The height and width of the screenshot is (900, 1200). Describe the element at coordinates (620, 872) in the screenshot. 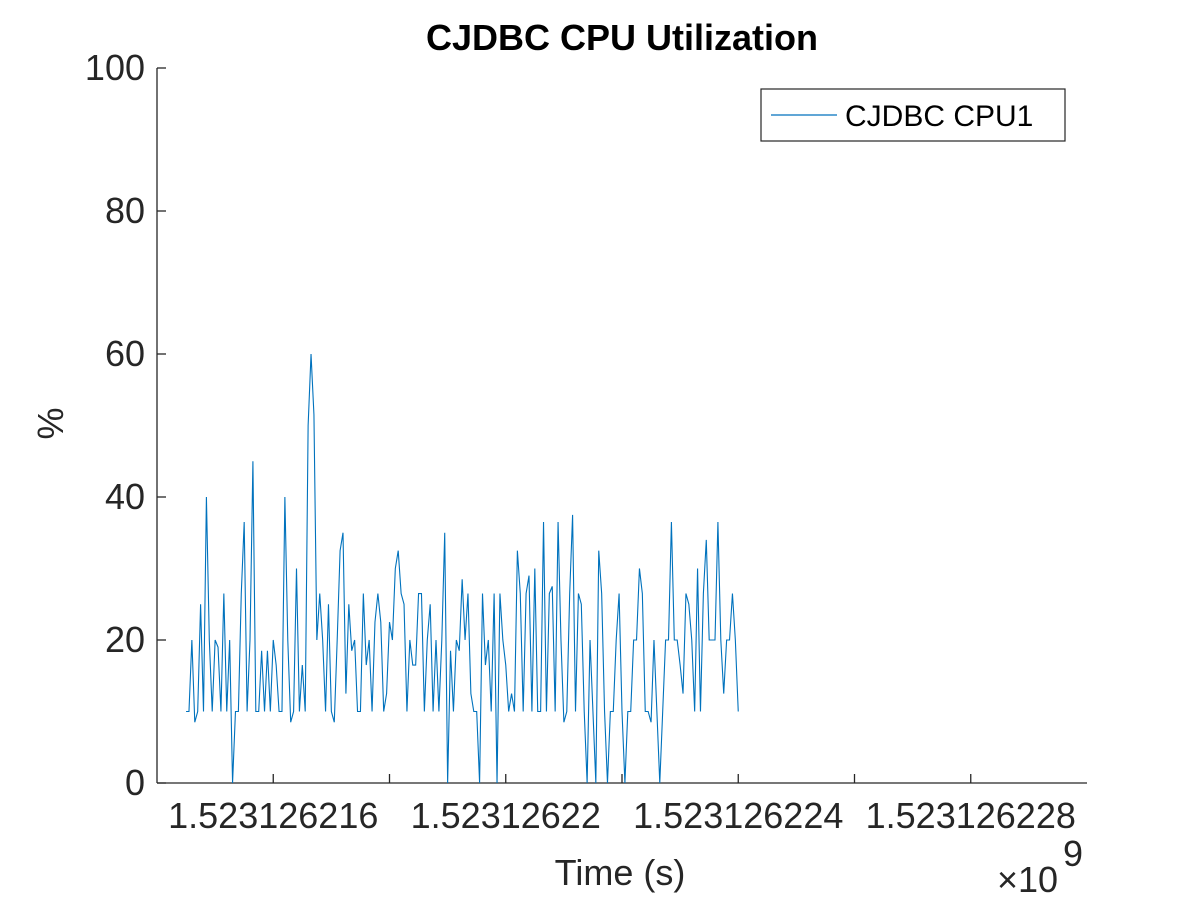

I see `x-axis-label: Time (s)` at that location.